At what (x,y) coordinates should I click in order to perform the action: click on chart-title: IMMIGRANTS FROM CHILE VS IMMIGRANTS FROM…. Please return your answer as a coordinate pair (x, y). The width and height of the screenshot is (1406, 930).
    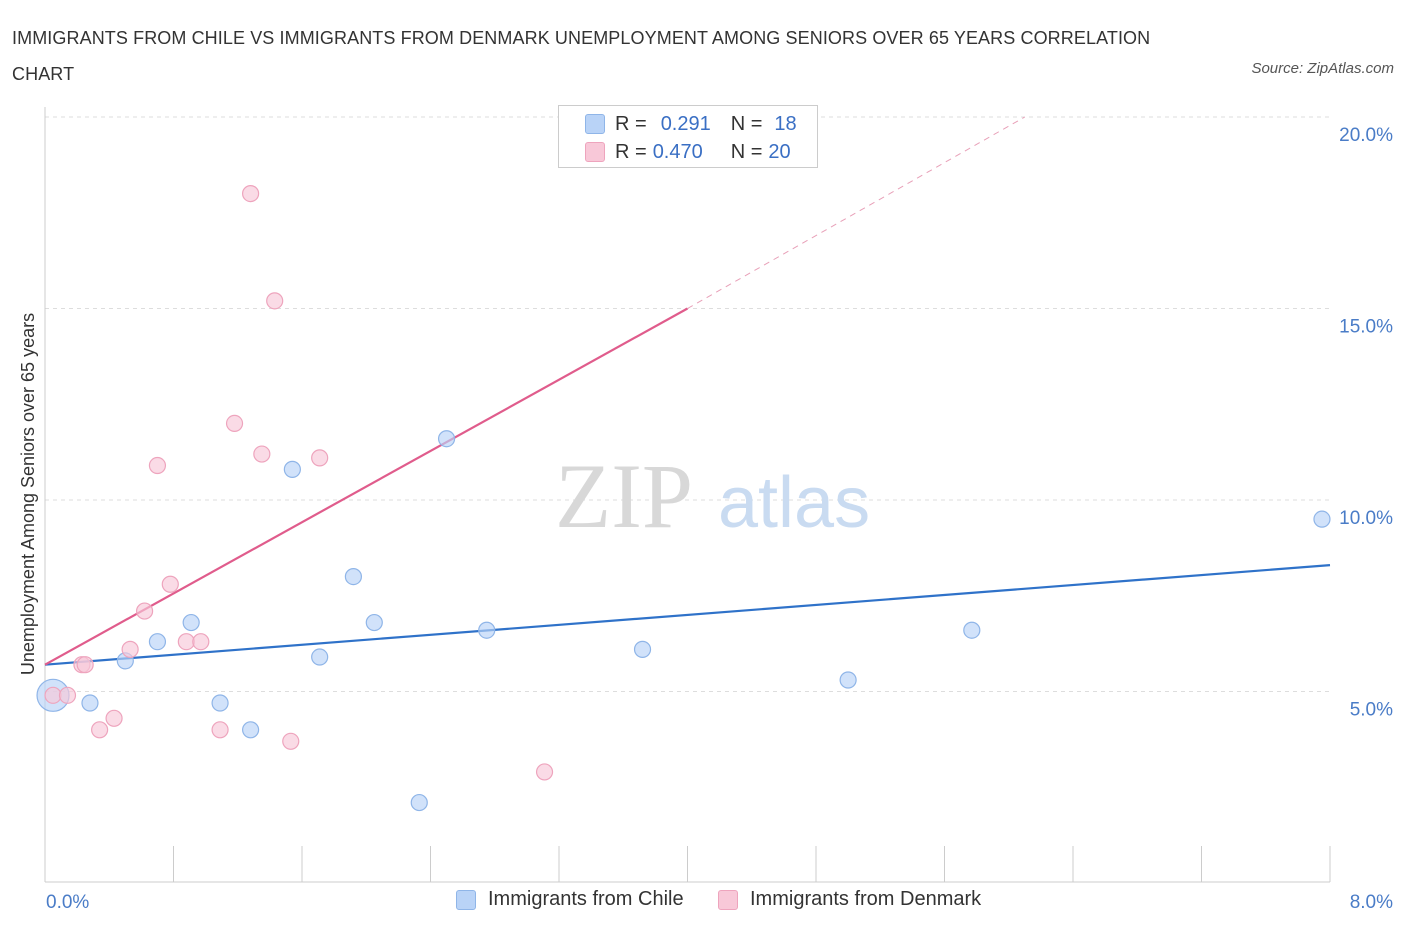
    Looking at the image, I should click on (581, 56).